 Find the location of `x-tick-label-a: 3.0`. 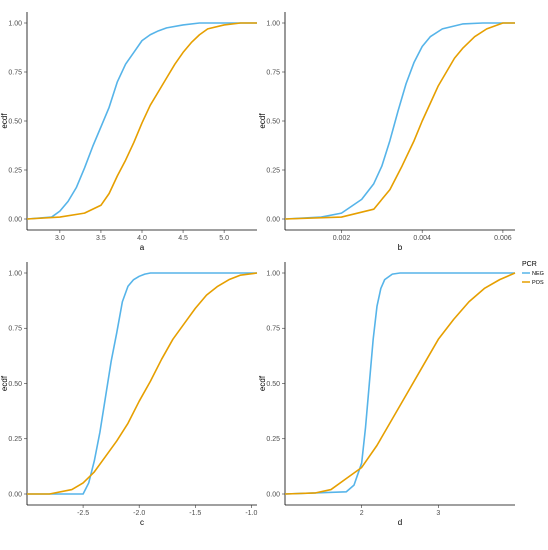

x-tick-label-a: 3.0 is located at coordinates (60, 238).